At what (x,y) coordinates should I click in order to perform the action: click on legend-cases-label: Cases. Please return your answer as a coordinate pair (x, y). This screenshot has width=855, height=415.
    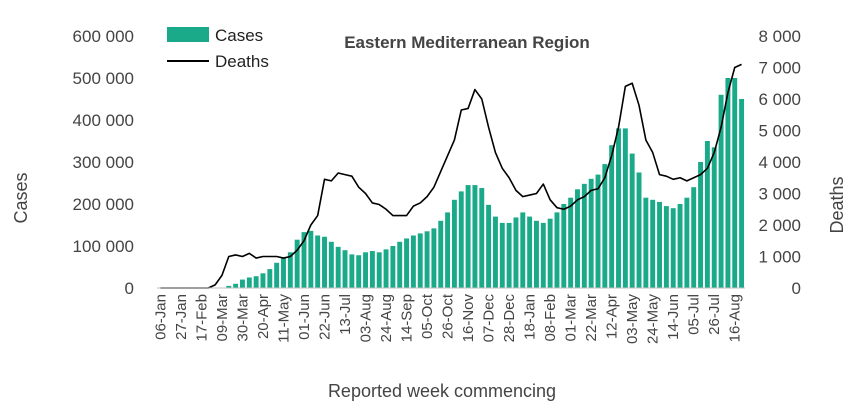
    Looking at the image, I should click on (239, 35).